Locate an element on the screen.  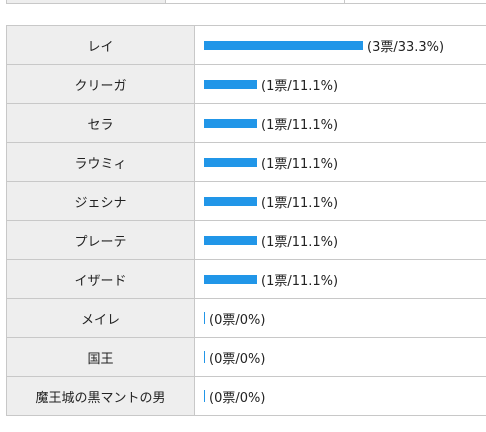
candidate-name: レイ is located at coordinates (100, 45).